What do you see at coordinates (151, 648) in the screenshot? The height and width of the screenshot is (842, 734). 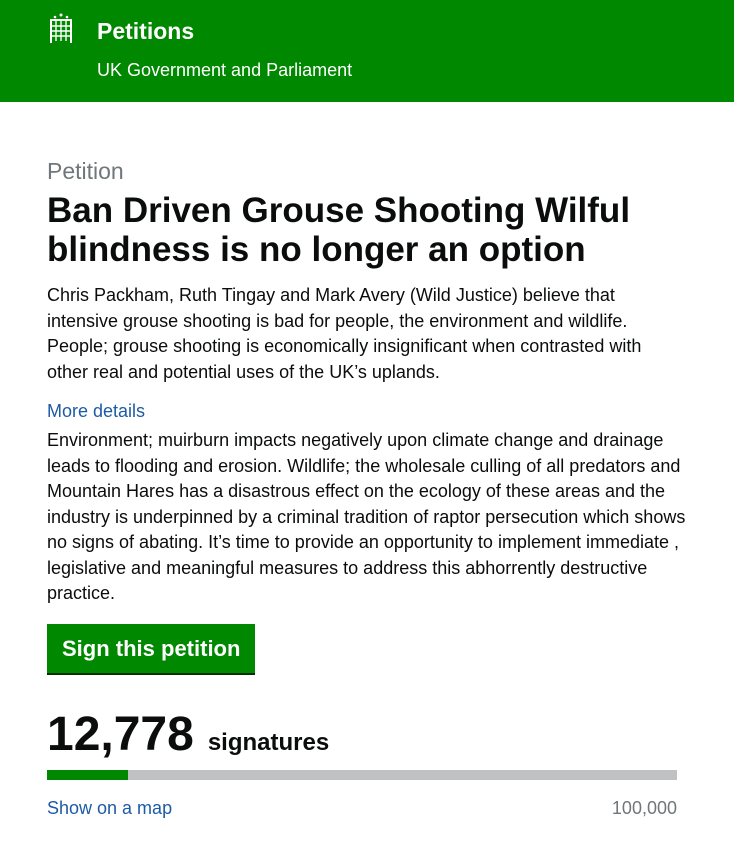 I see `sign-petition-button: Sign this petition` at bounding box center [151, 648].